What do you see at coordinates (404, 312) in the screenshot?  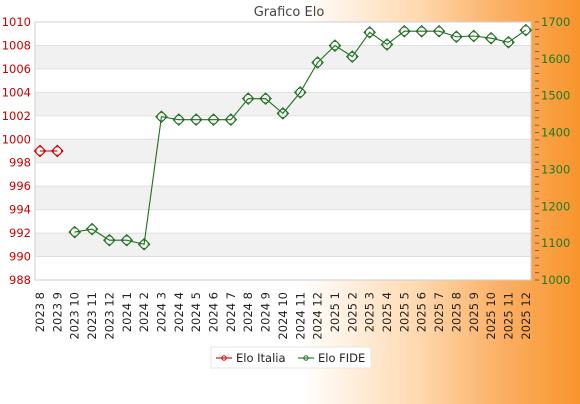 I see `x-tick-label: 2025 5` at bounding box center [404, 312].